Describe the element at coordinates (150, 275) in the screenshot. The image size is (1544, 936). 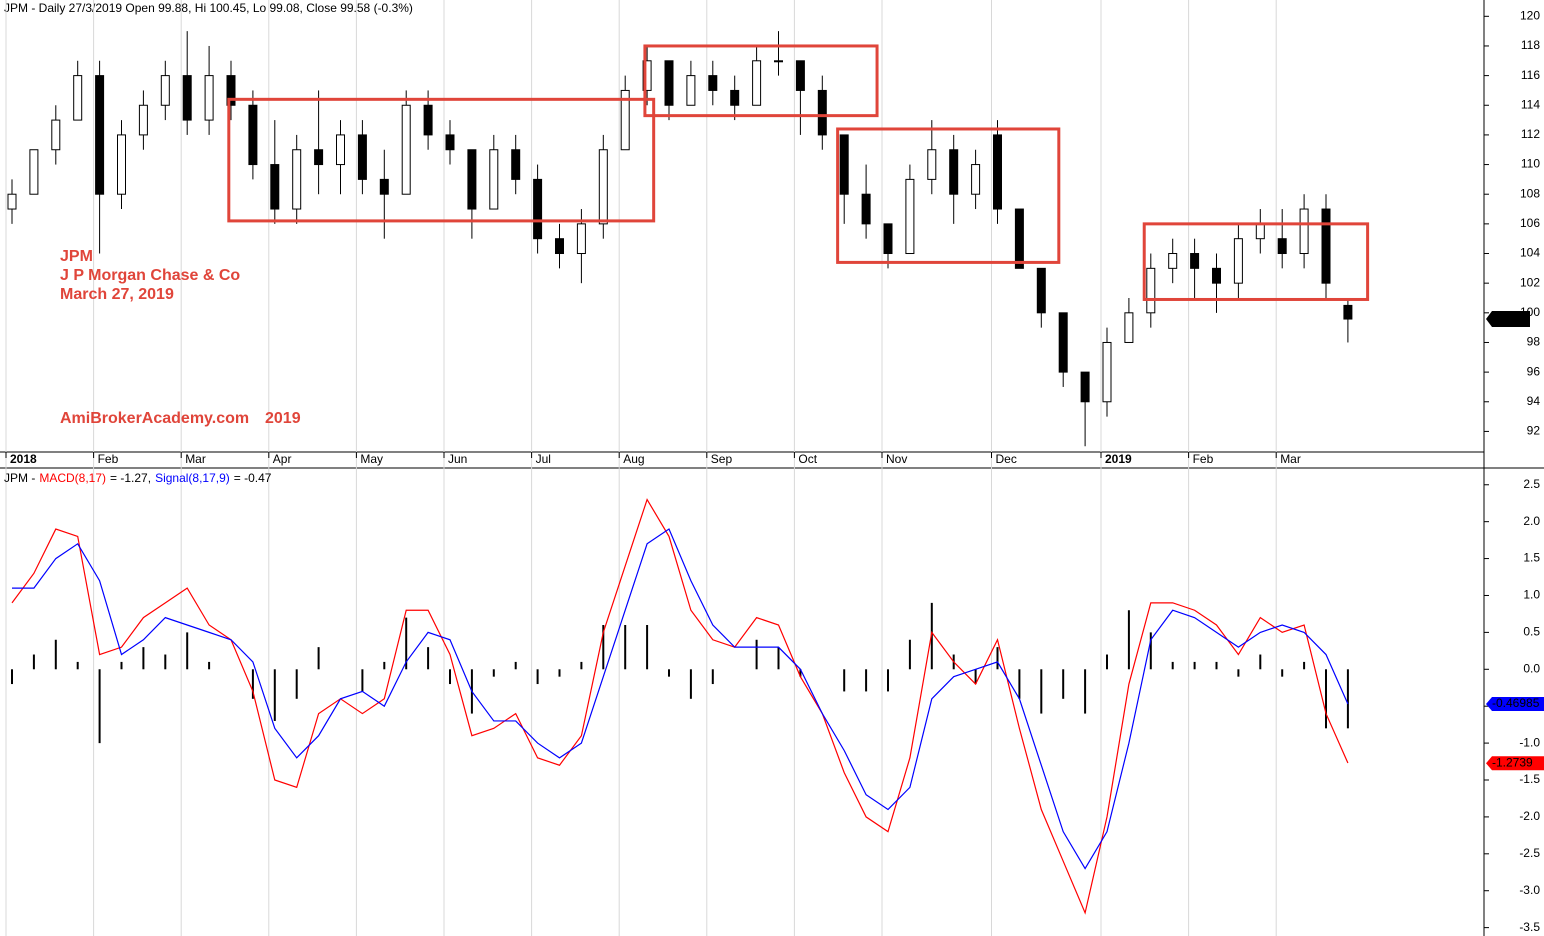
I see `annotation: J P Morgan Chase & Co` at that location.